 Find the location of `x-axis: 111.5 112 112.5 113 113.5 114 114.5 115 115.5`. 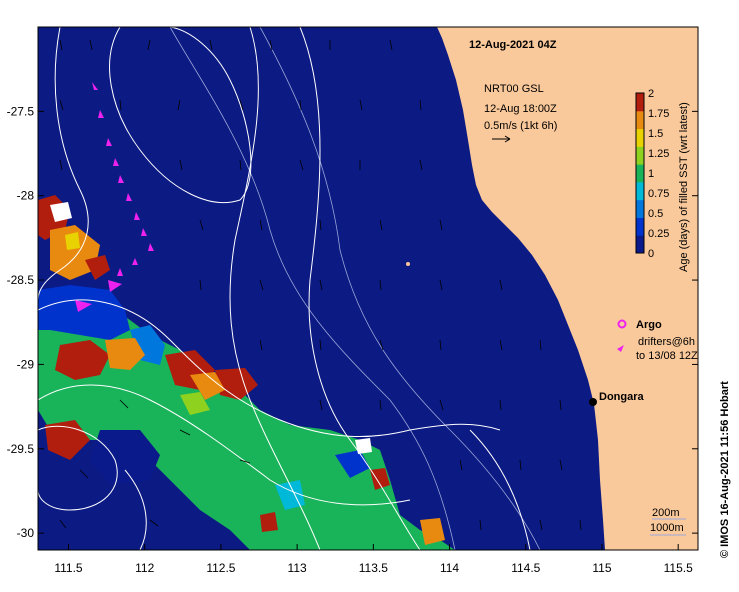

x-axis: 111.5 112 112.5 113 113.5 114 114.5 115 115.5 is located at coordinates (373, 559).